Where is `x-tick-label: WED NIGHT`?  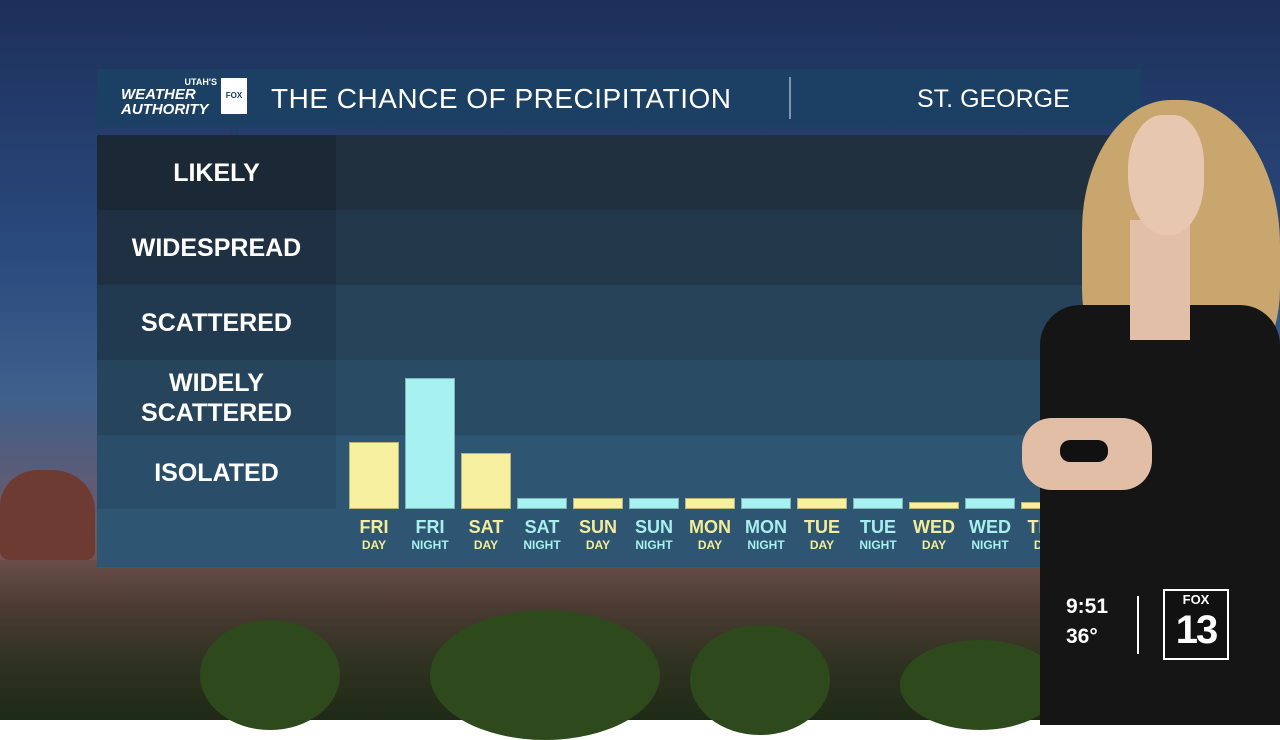 x-tick-label: WED NIGHT is located at coordinates (990, 534).